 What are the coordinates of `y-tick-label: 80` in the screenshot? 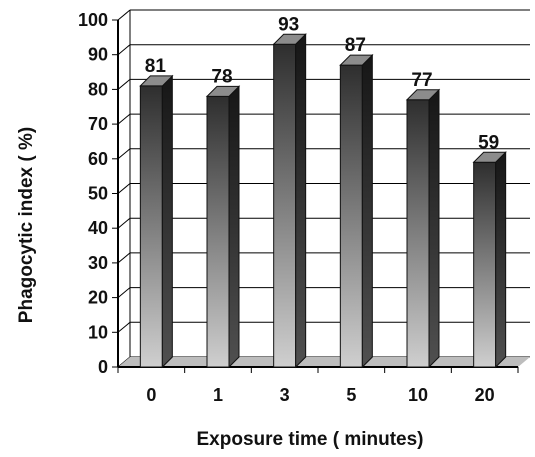 It's located at (98, 89).